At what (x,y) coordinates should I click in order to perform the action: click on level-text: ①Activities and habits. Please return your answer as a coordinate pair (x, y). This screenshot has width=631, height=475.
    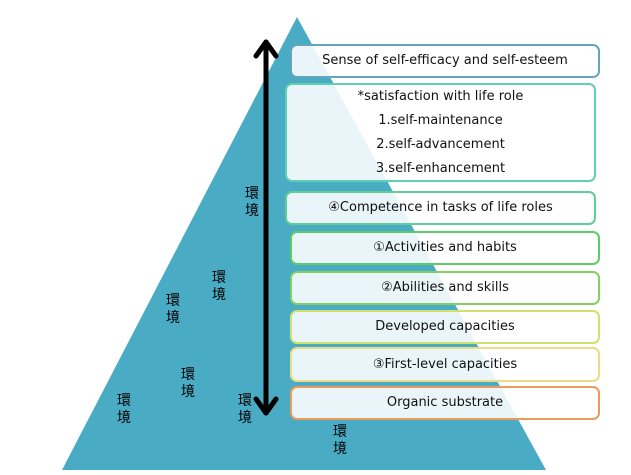
    Looking at the image, I should click on (445, 247).